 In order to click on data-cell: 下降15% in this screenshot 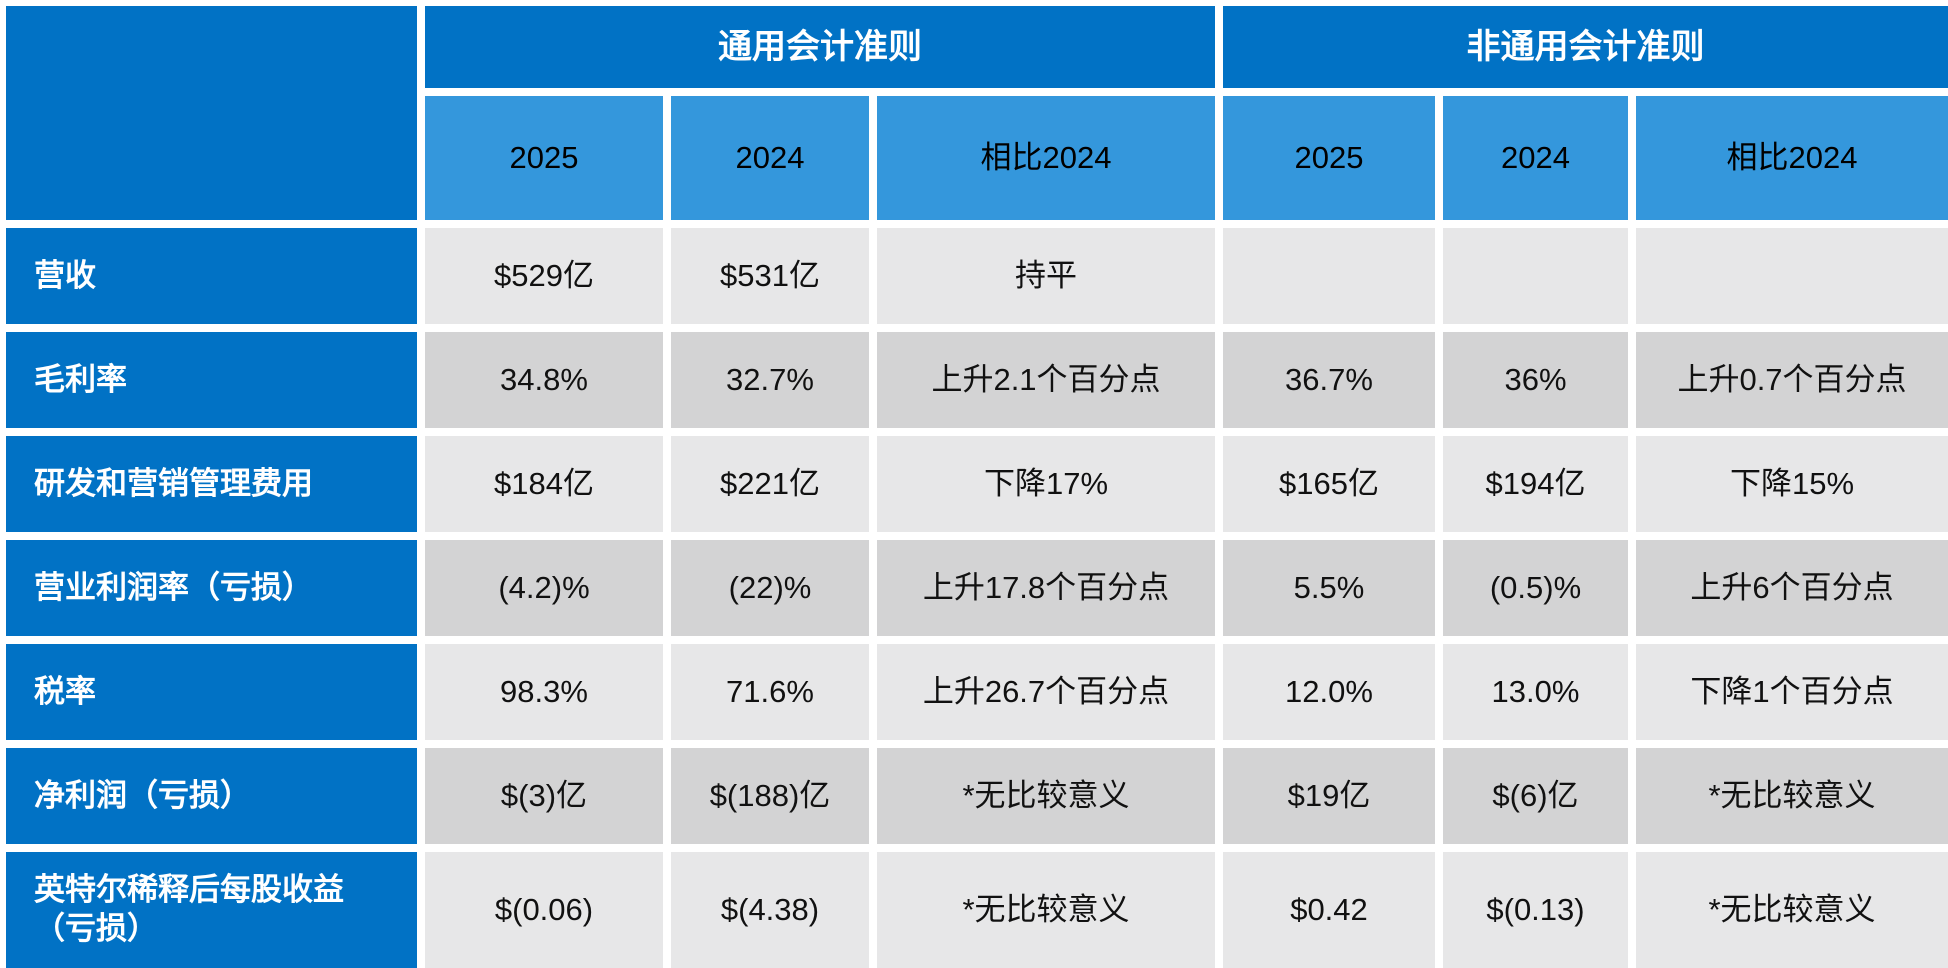, I will do `click(1792, 484)`.